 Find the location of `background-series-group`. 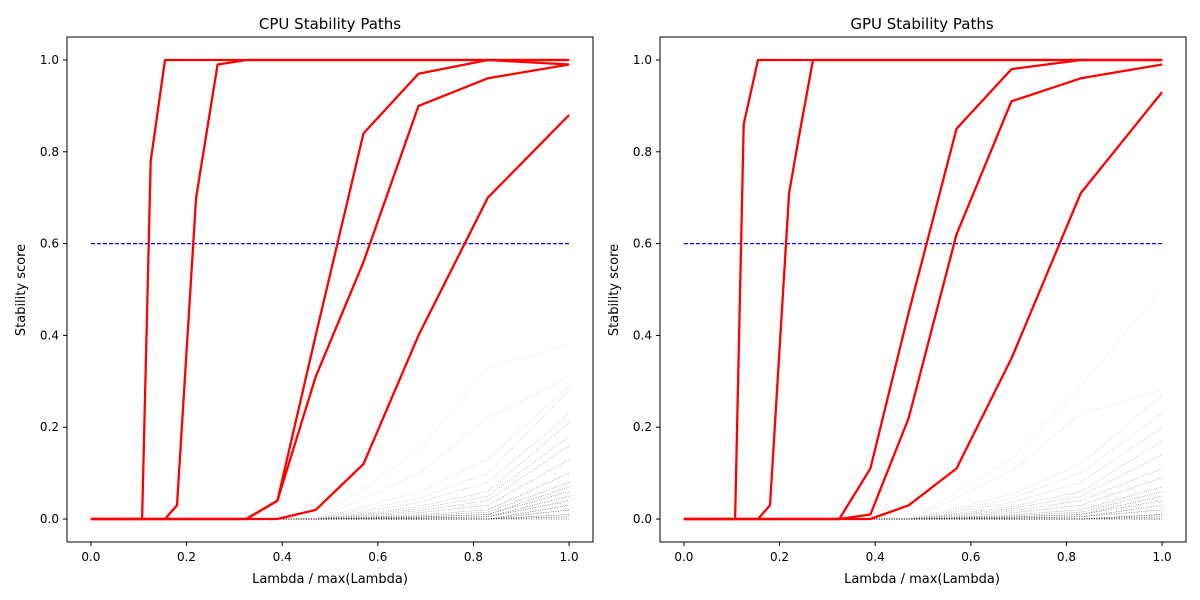

background-series-group is located at coordinates (330, 432).